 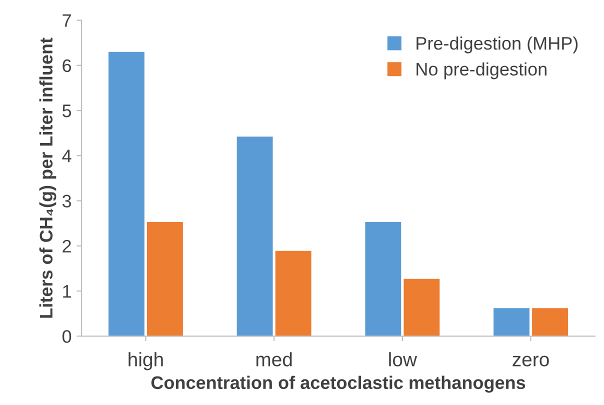 What do you see at coordinates (47, 178) in the screenshot?
I see `y-axis-title: Liters of CH₄(g) per Liter influent` at bounding box center [47, 178].